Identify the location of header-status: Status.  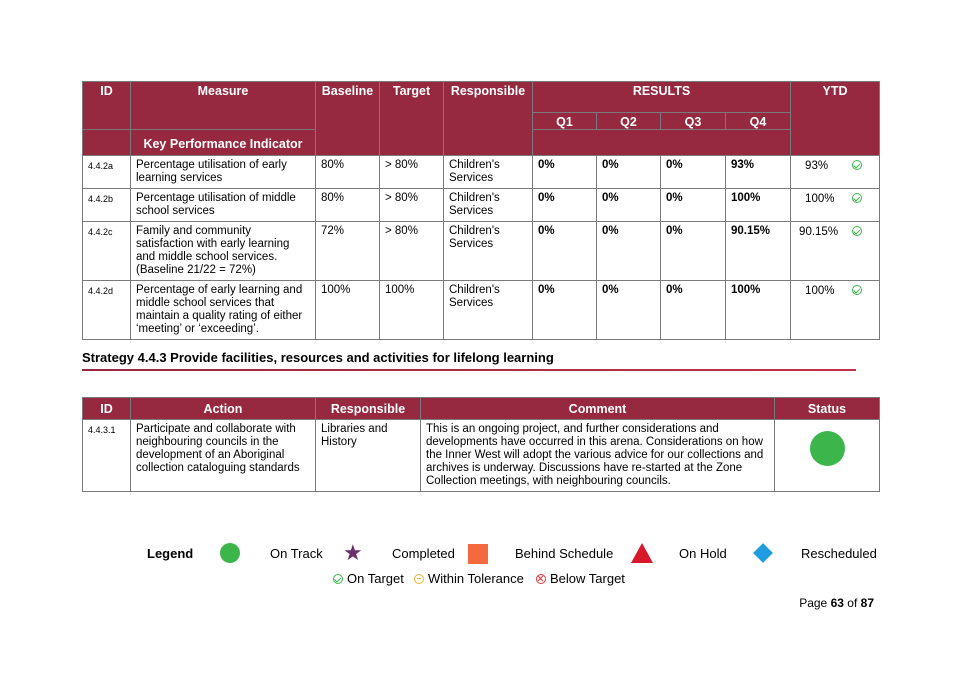
(827, 408).